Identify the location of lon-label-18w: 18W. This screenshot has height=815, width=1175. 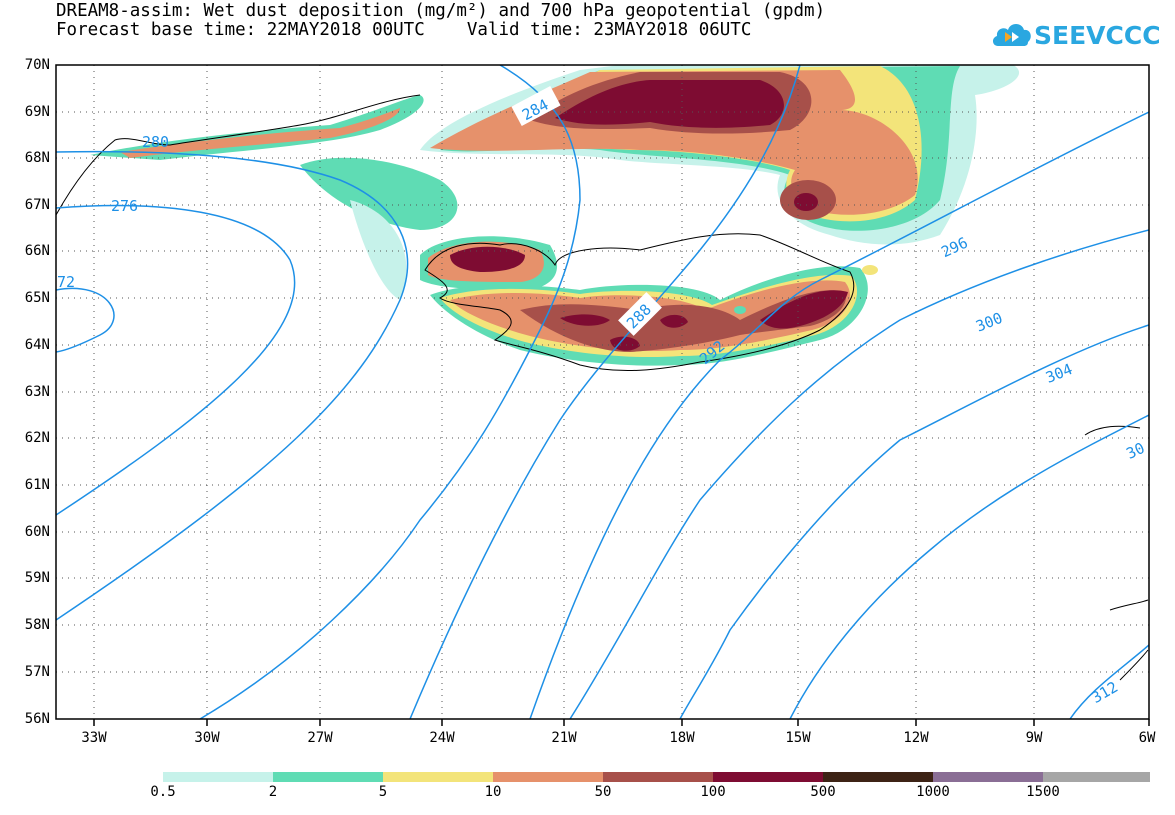
(682, 738).